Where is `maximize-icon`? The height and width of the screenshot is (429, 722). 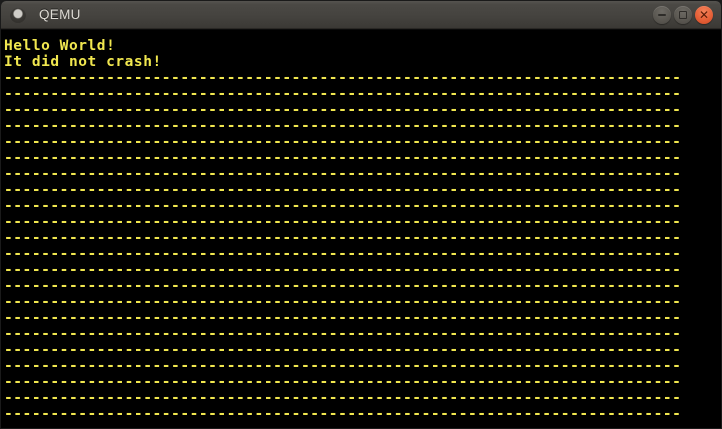
maximize-icon is located at coordinates (683, 15).